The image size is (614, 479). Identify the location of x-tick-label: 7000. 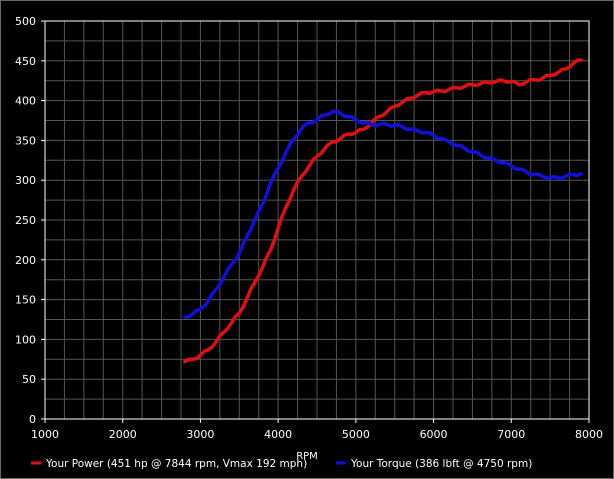
(511, 434).